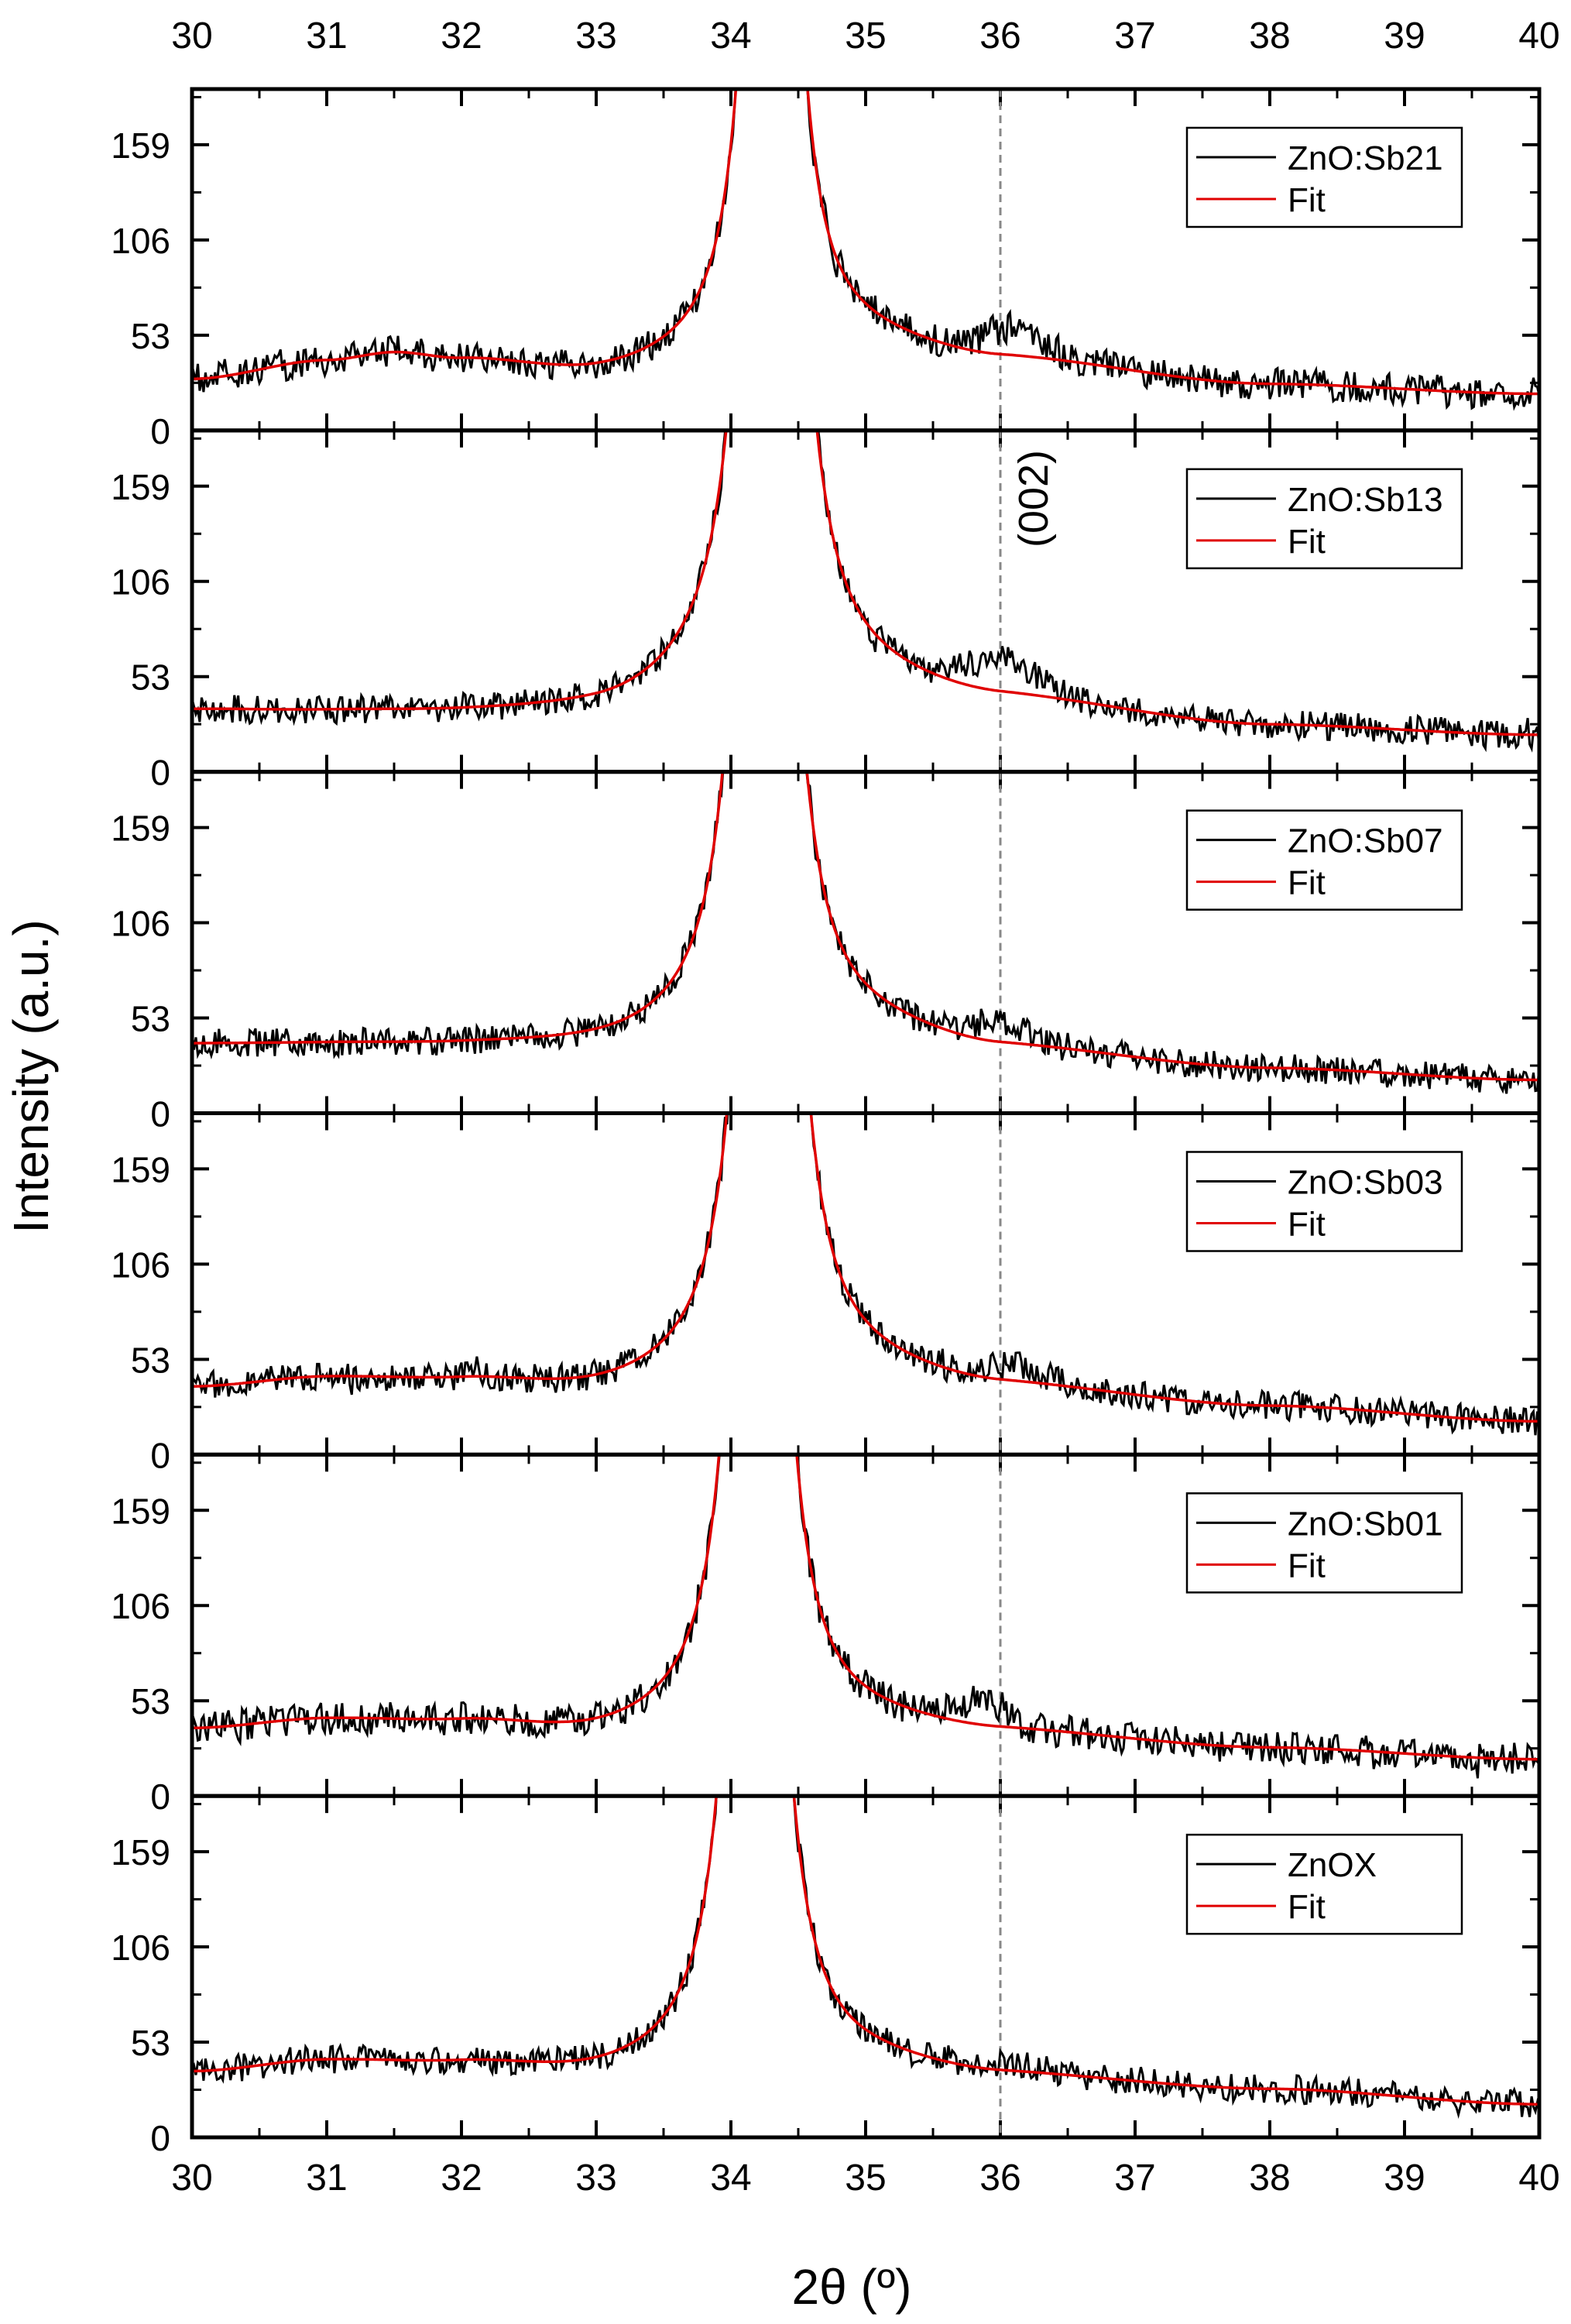  I want to click on x-tick-label-bottom: 32, so click(461, 2178).